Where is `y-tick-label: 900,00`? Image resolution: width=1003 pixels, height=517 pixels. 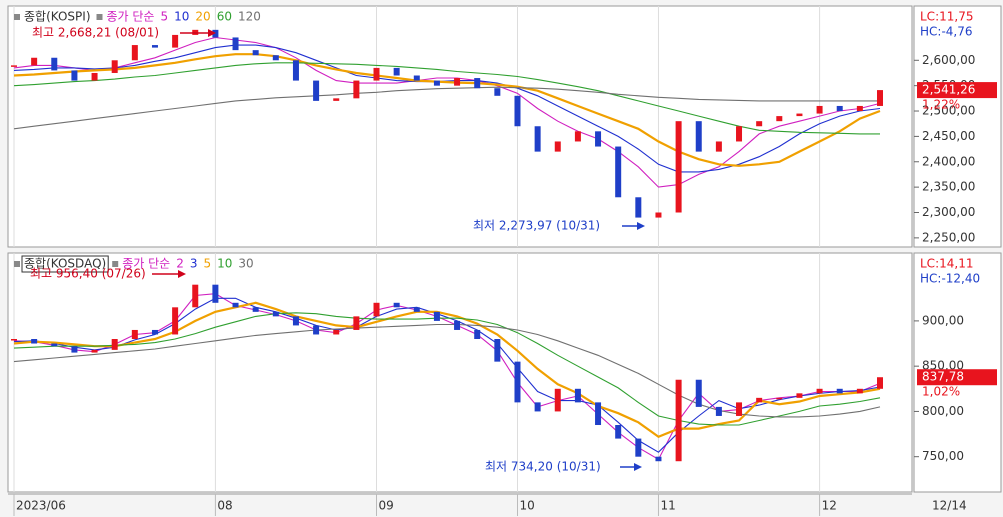 y-tick-label: 900,00 is located at coordinates (943, 320).